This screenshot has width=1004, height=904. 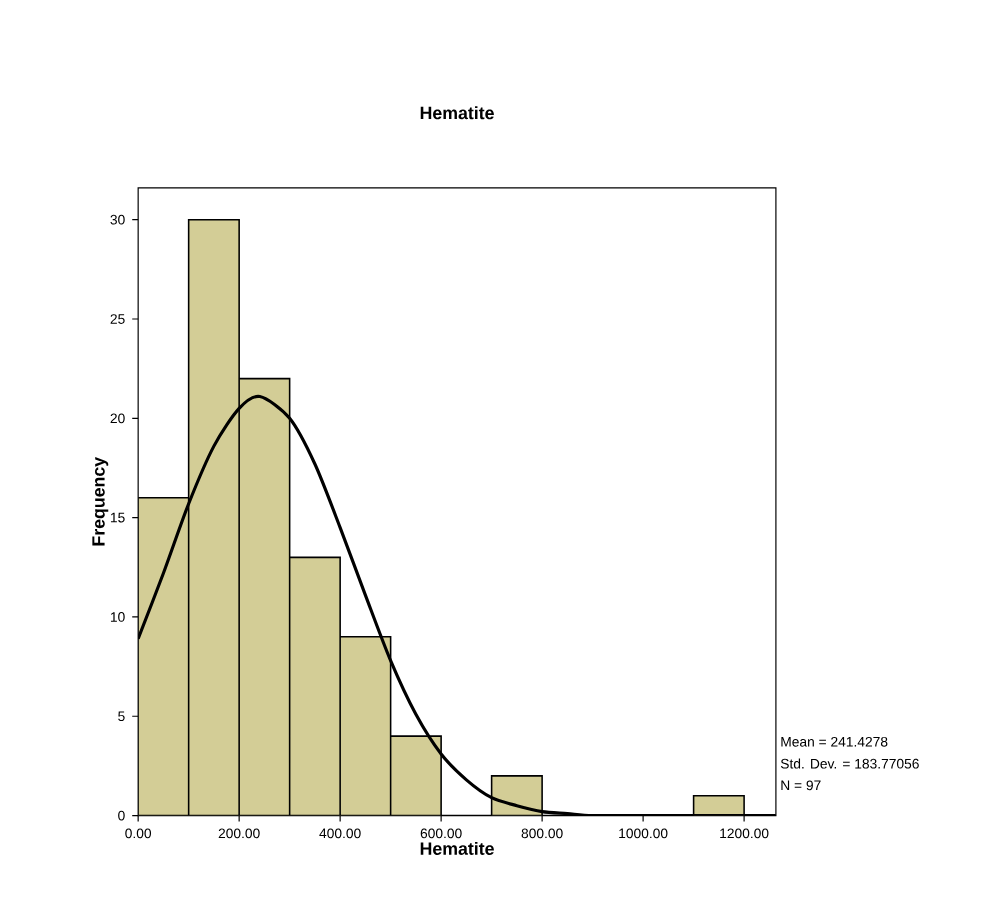 I want to click on x-axis-title: Hematite, so click(x=457, y=848).